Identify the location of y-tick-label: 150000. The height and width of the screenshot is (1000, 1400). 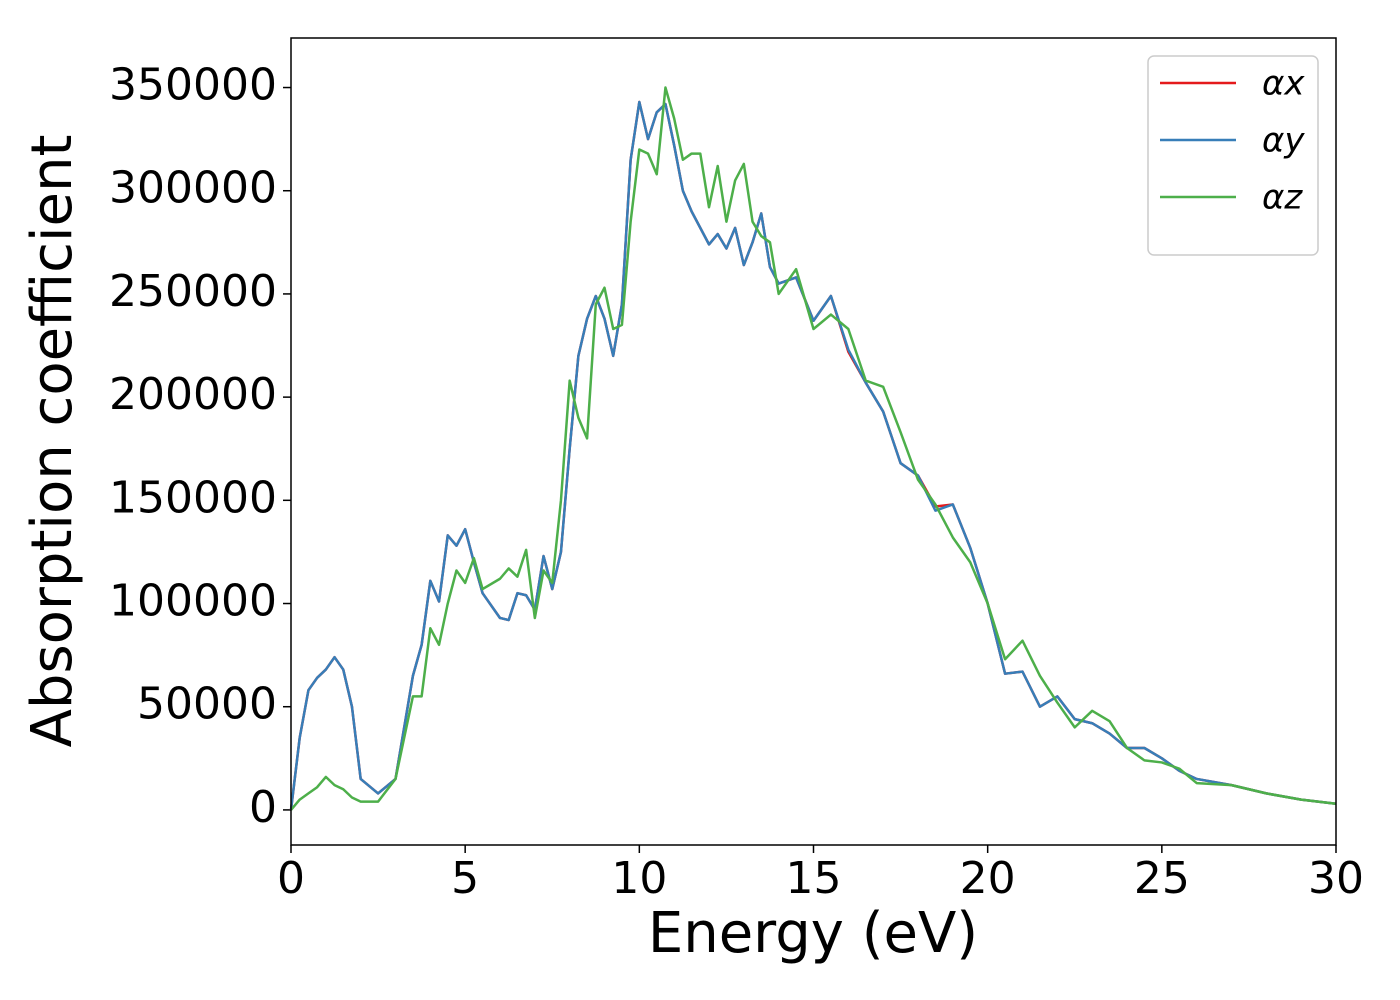
(193, 497).